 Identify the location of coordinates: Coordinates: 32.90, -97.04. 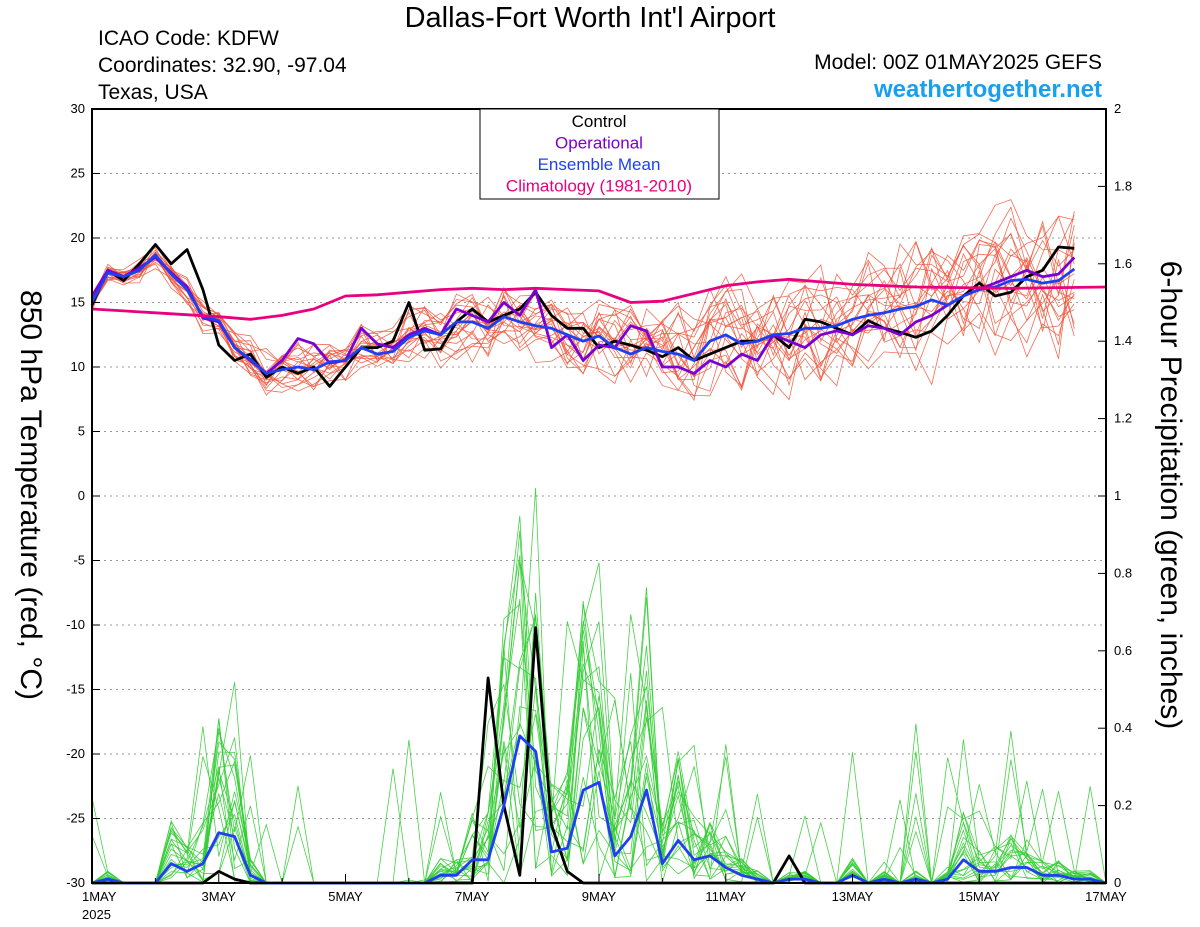
(222, 65).